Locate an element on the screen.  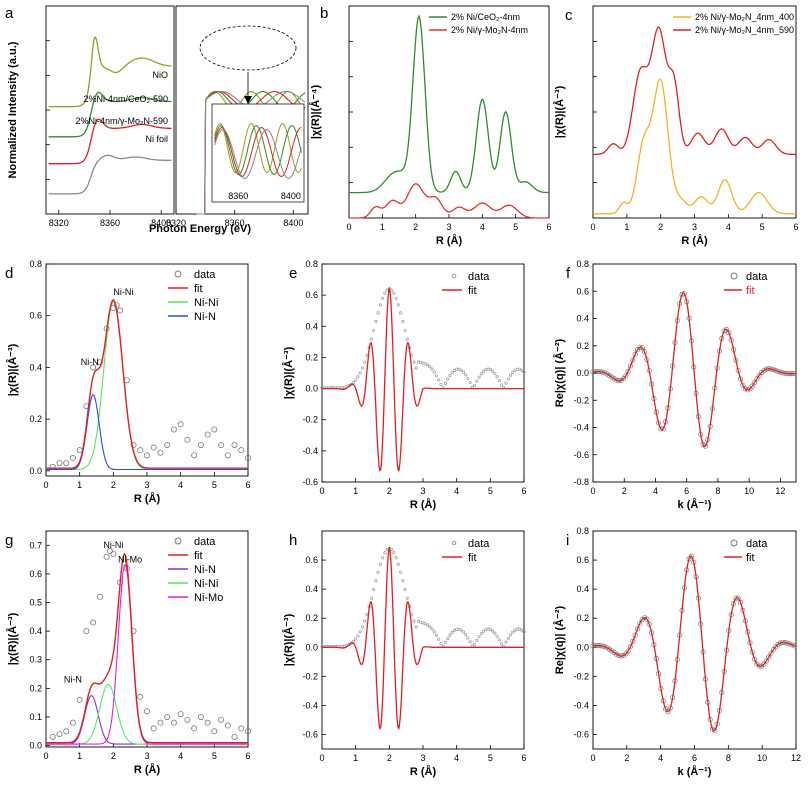
y-tick-label: -0.2 is located at coordinates (310, 676).